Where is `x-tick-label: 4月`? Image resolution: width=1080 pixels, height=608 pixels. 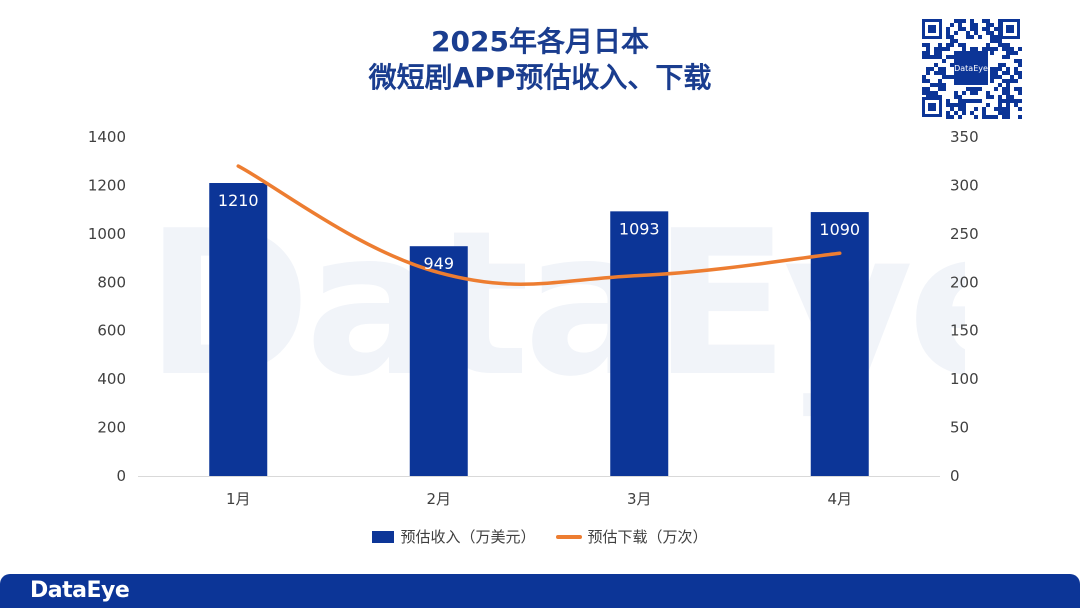 x-tick-label: 4月 is located at coordinates (839, 499).